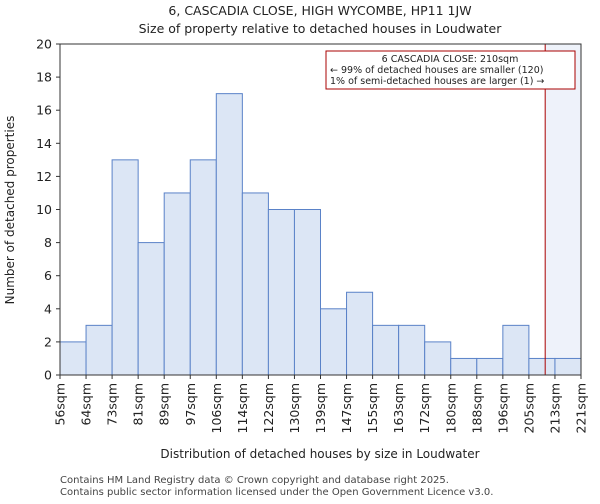 The height and width of the screenshot is (504, 600). What do you see at coordinates (44, 143) in the screenshot?
I see `y-tick-label: 14` at bounding box center [44, 143].